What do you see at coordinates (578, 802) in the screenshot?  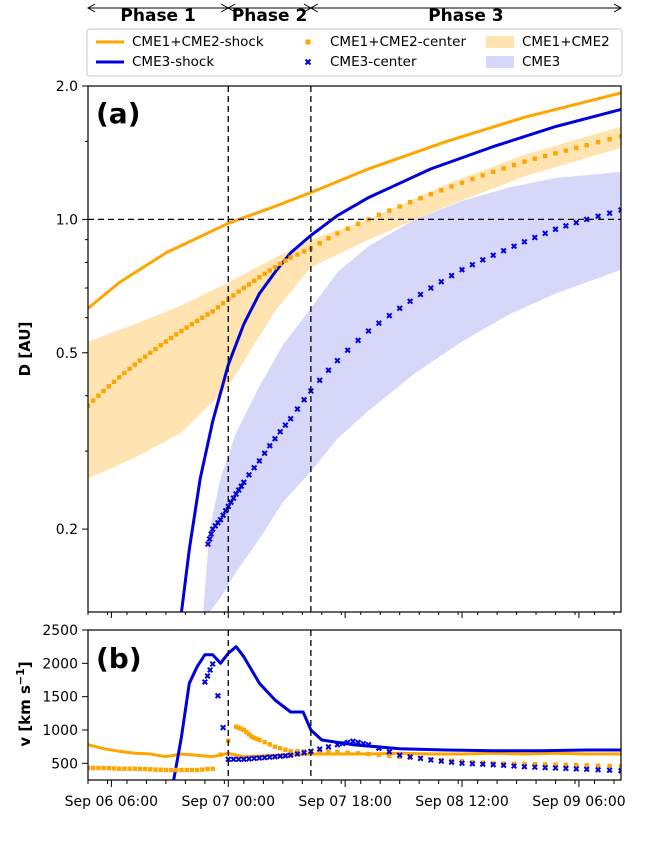 I see `xtick-label: Sep 09 06:00` at bounding box center [578, 802].